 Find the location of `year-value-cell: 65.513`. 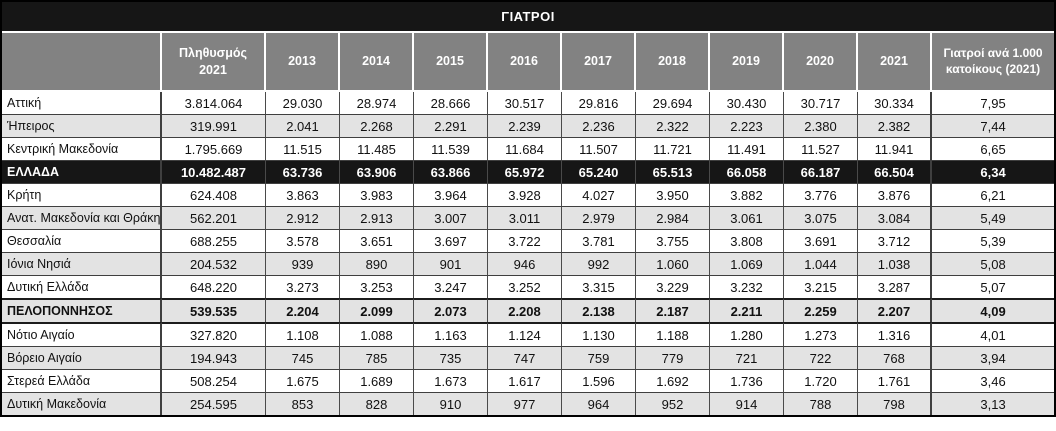

year-value-cell: 65.513 is located at coordinates (673, 171).